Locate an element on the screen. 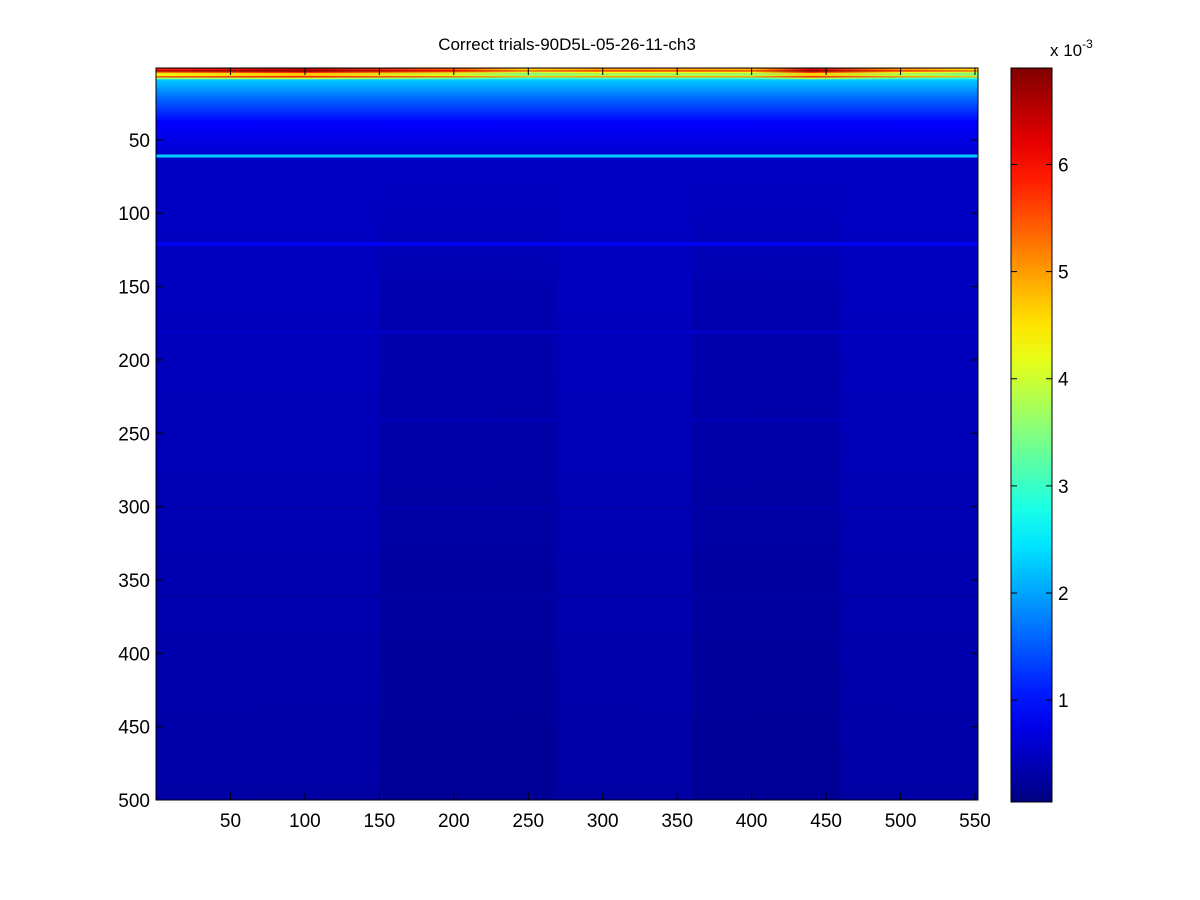 The width and height of the screenshot is (1200, 900). colorbar is located at coordinates (1031, 435).